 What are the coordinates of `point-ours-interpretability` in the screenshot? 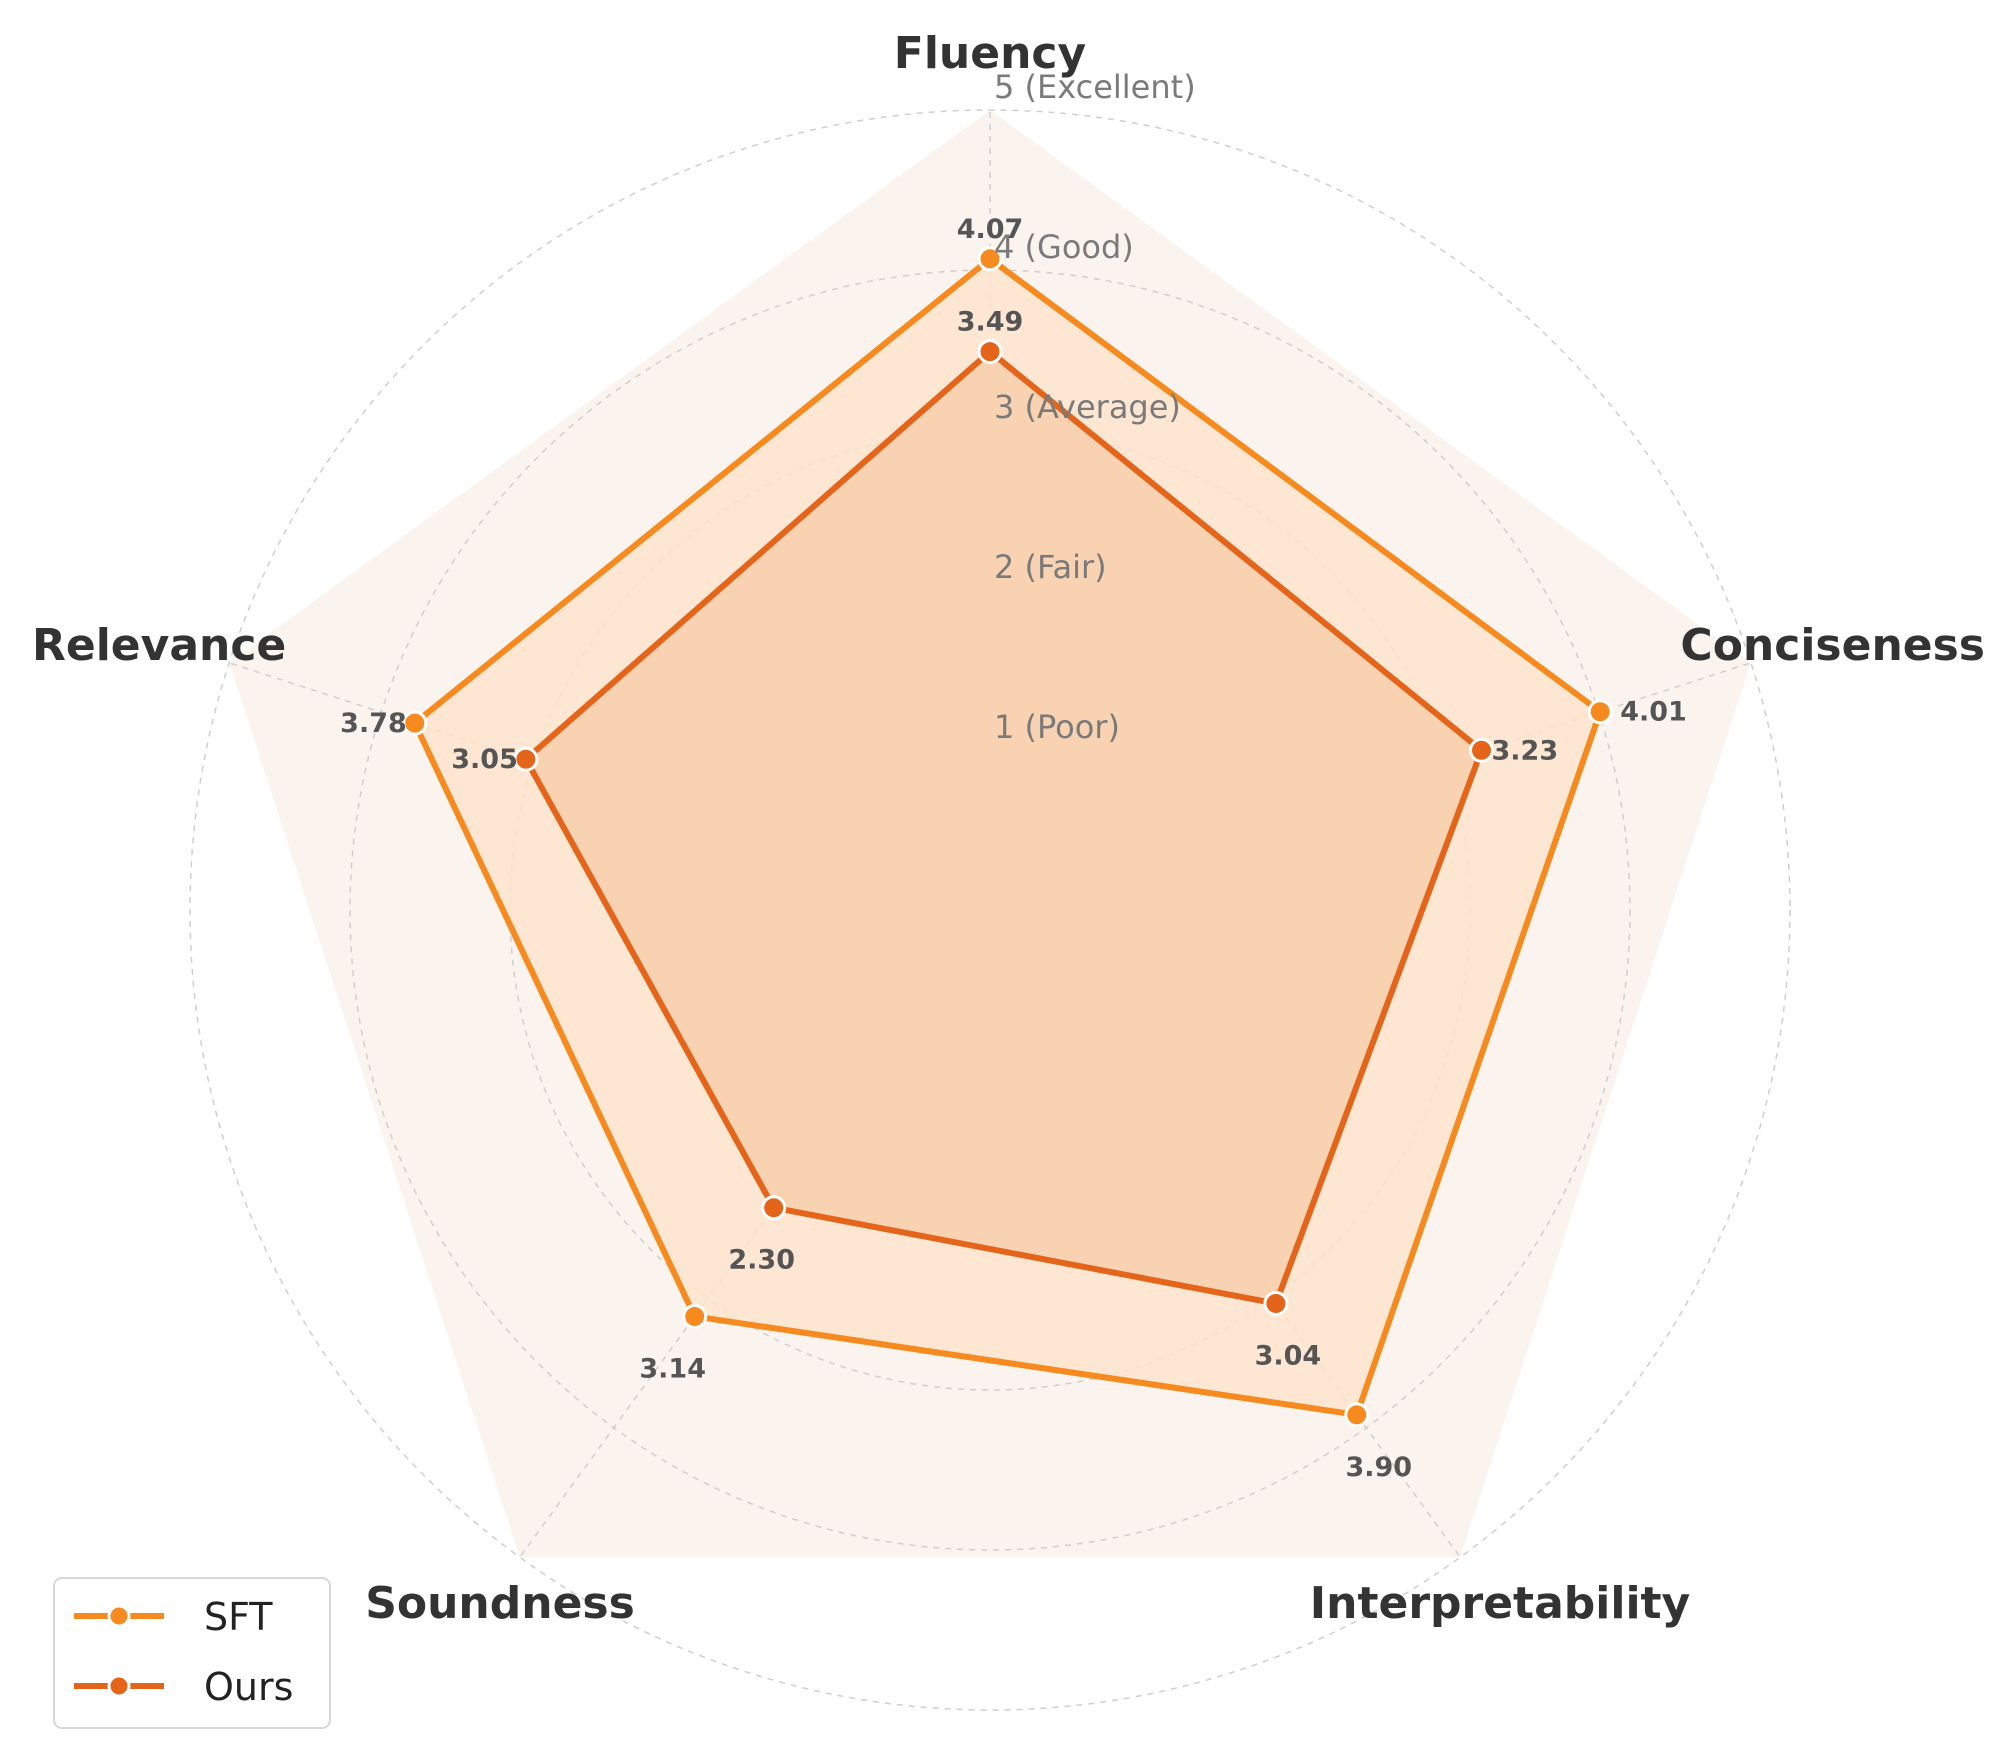 It's located at (1276, 1304).